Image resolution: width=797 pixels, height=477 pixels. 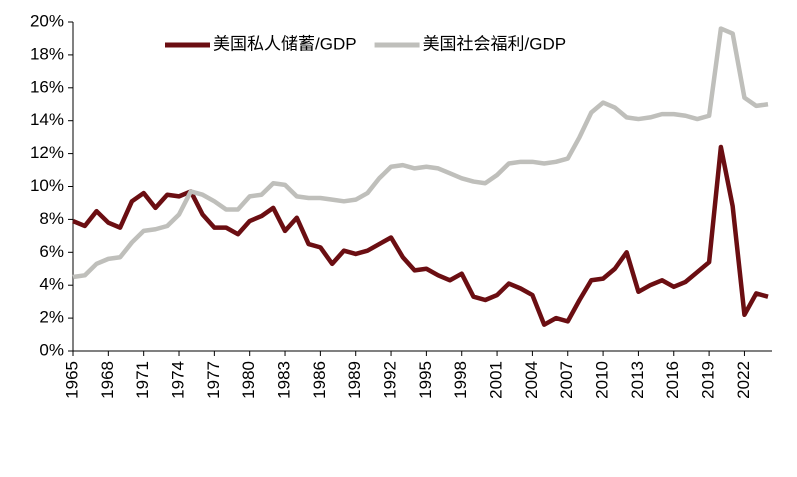 I want to click on x-tick-label: 1974, so click(x=178, y=380).